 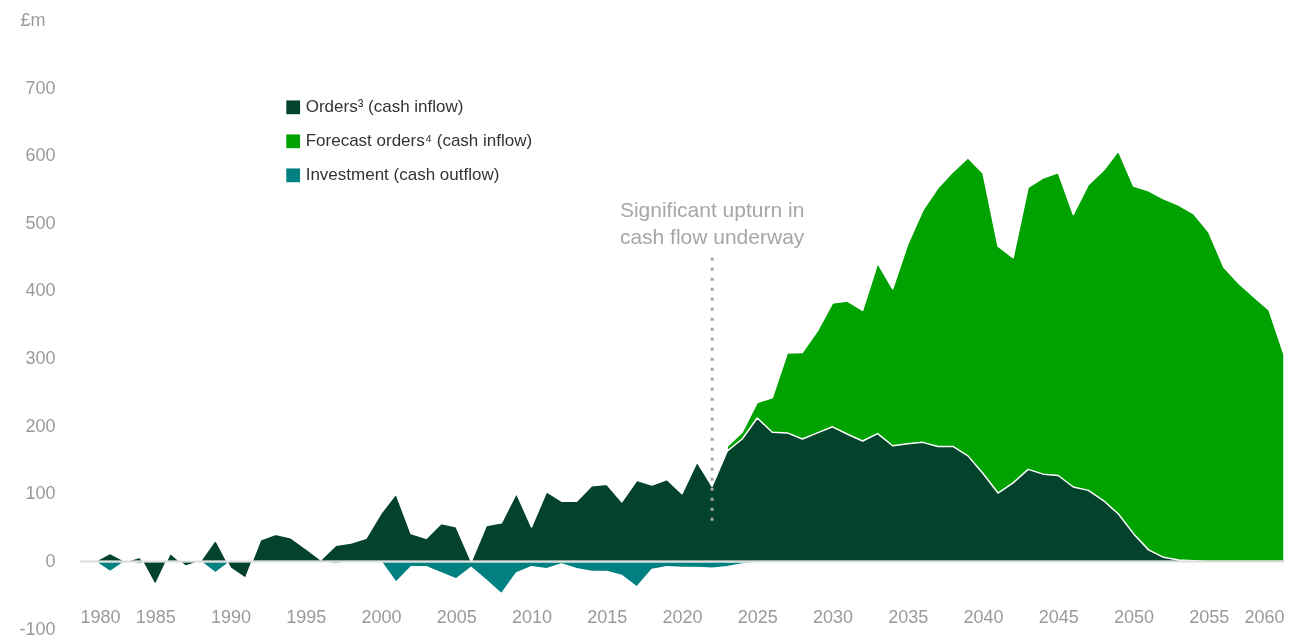 What do you see at coordinates (50, 560) in the screenshot?
I see `y-tick-label: 0` at bounding box center [50, 560].